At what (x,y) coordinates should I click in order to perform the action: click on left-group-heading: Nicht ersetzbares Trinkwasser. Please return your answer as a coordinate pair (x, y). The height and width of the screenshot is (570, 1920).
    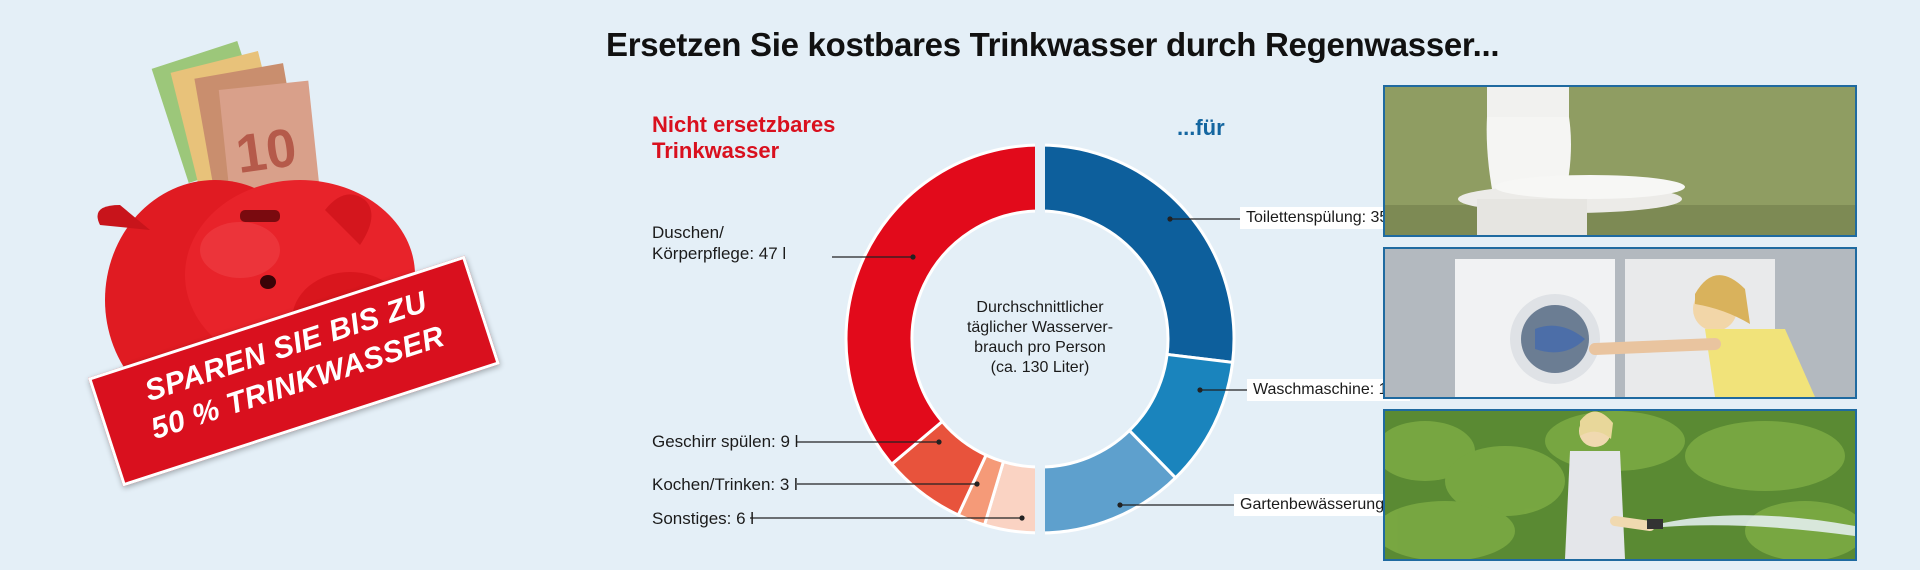
    Looking at the image, I should click on (743, 138).